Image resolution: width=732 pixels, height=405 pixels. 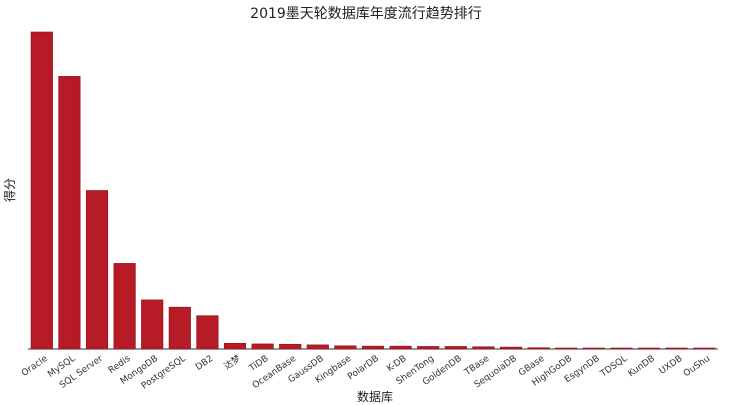 What do you see at coordinates (9, 190) in the screenshot?
I see `y-axis-label: 得分` at bounding box center [9, 190].